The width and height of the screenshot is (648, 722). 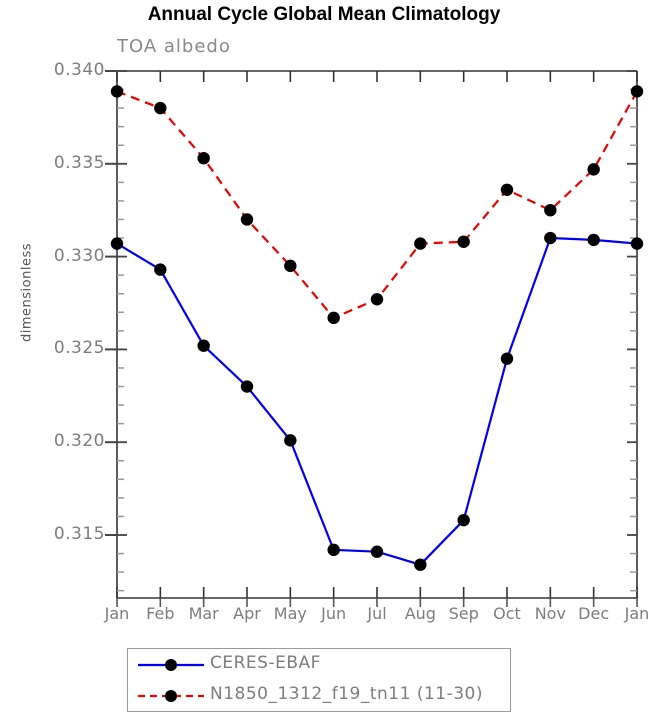 What do you see at coordinates (420, 613) in the screenshot?
I see `x-tick-label: Aug` at bounding box center [420, 613].